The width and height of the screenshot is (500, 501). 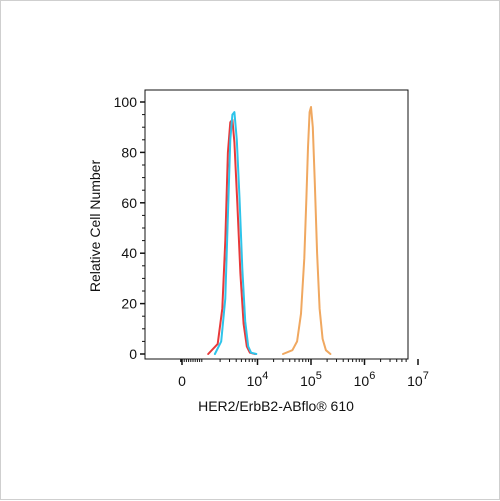 I want to click on series-layer, so click(x=269, y=230).